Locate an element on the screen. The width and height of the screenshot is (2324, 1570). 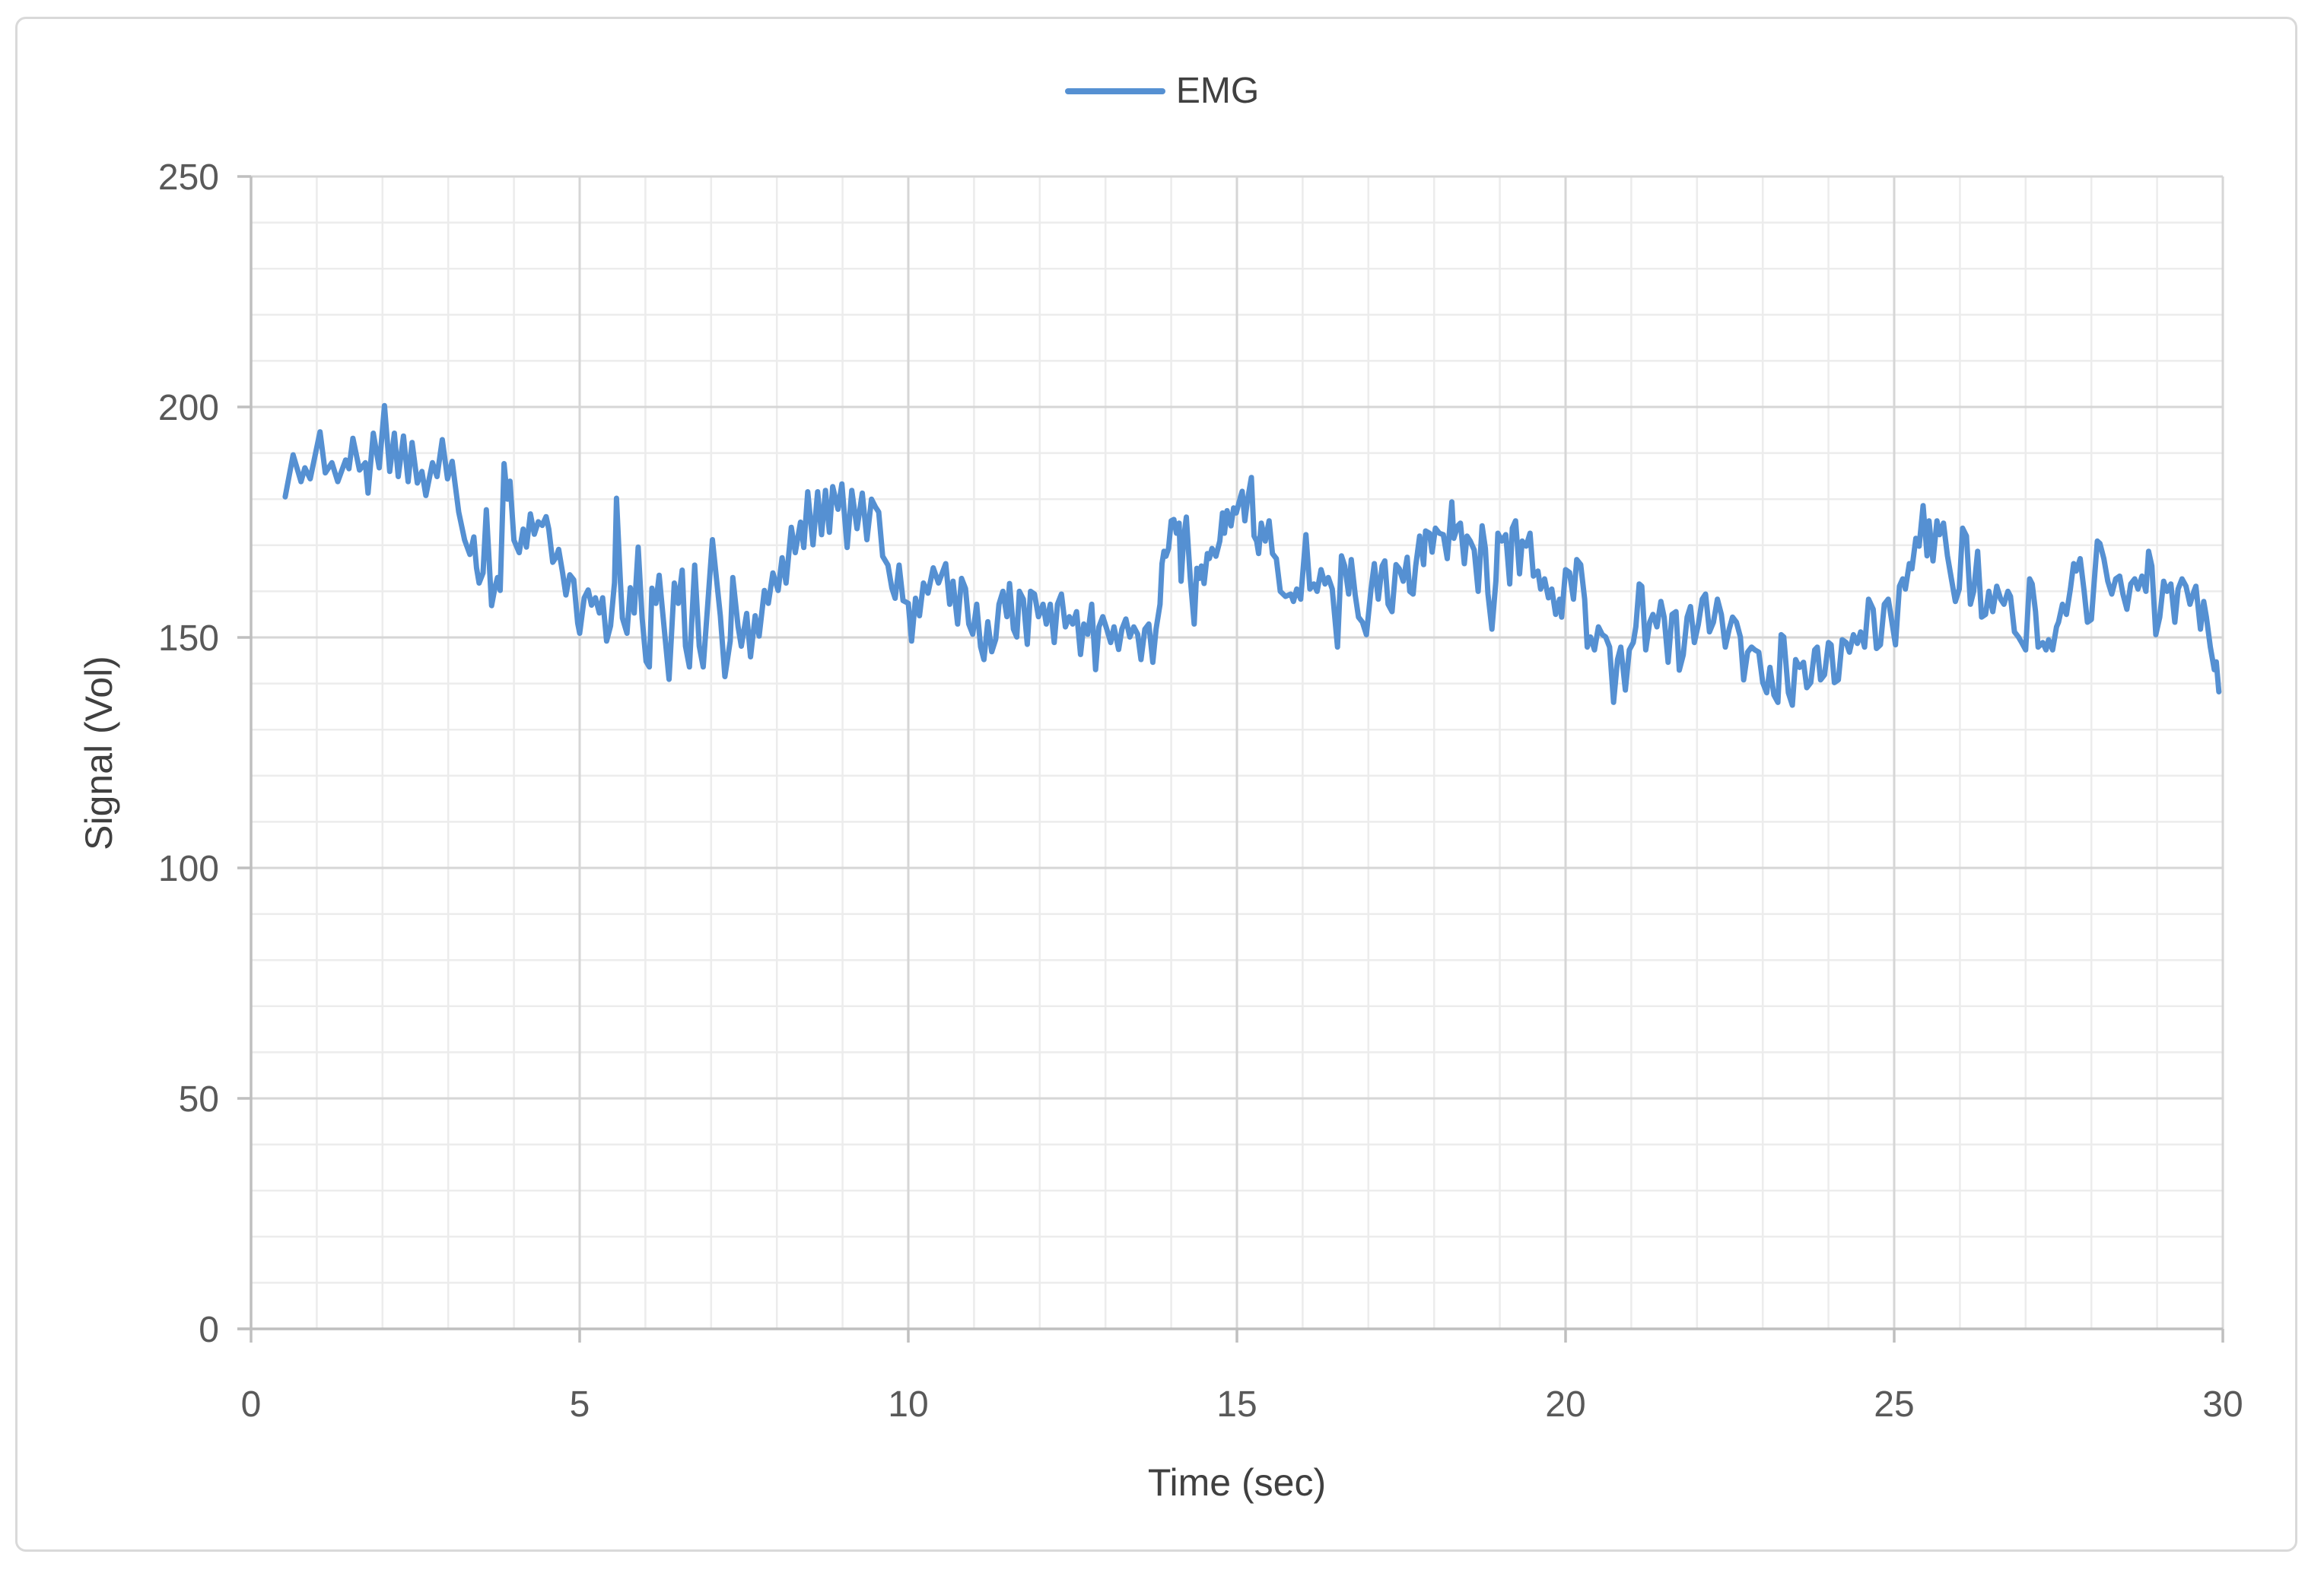
y-tick-label: 200 is located at coordinates (189, 408).